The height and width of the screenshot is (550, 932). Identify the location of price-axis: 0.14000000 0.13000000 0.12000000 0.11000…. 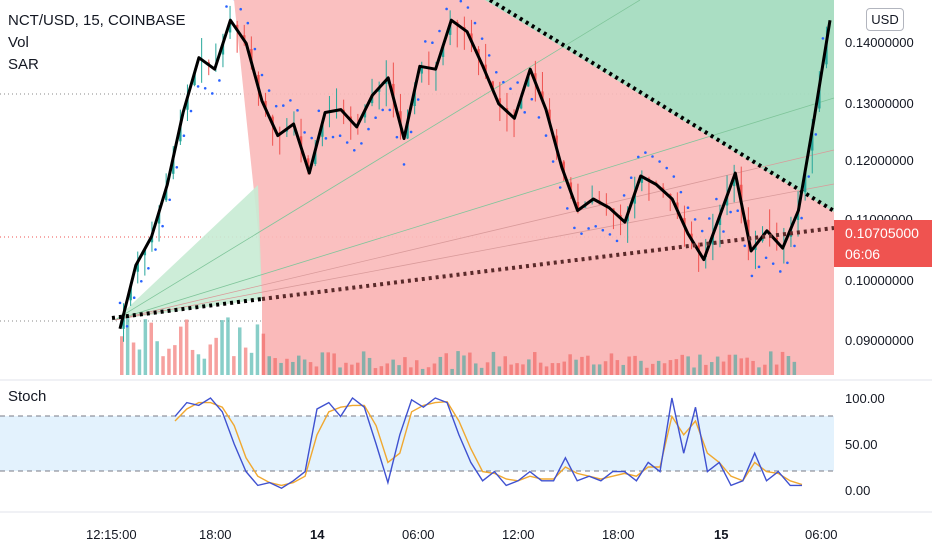
(879, 191).